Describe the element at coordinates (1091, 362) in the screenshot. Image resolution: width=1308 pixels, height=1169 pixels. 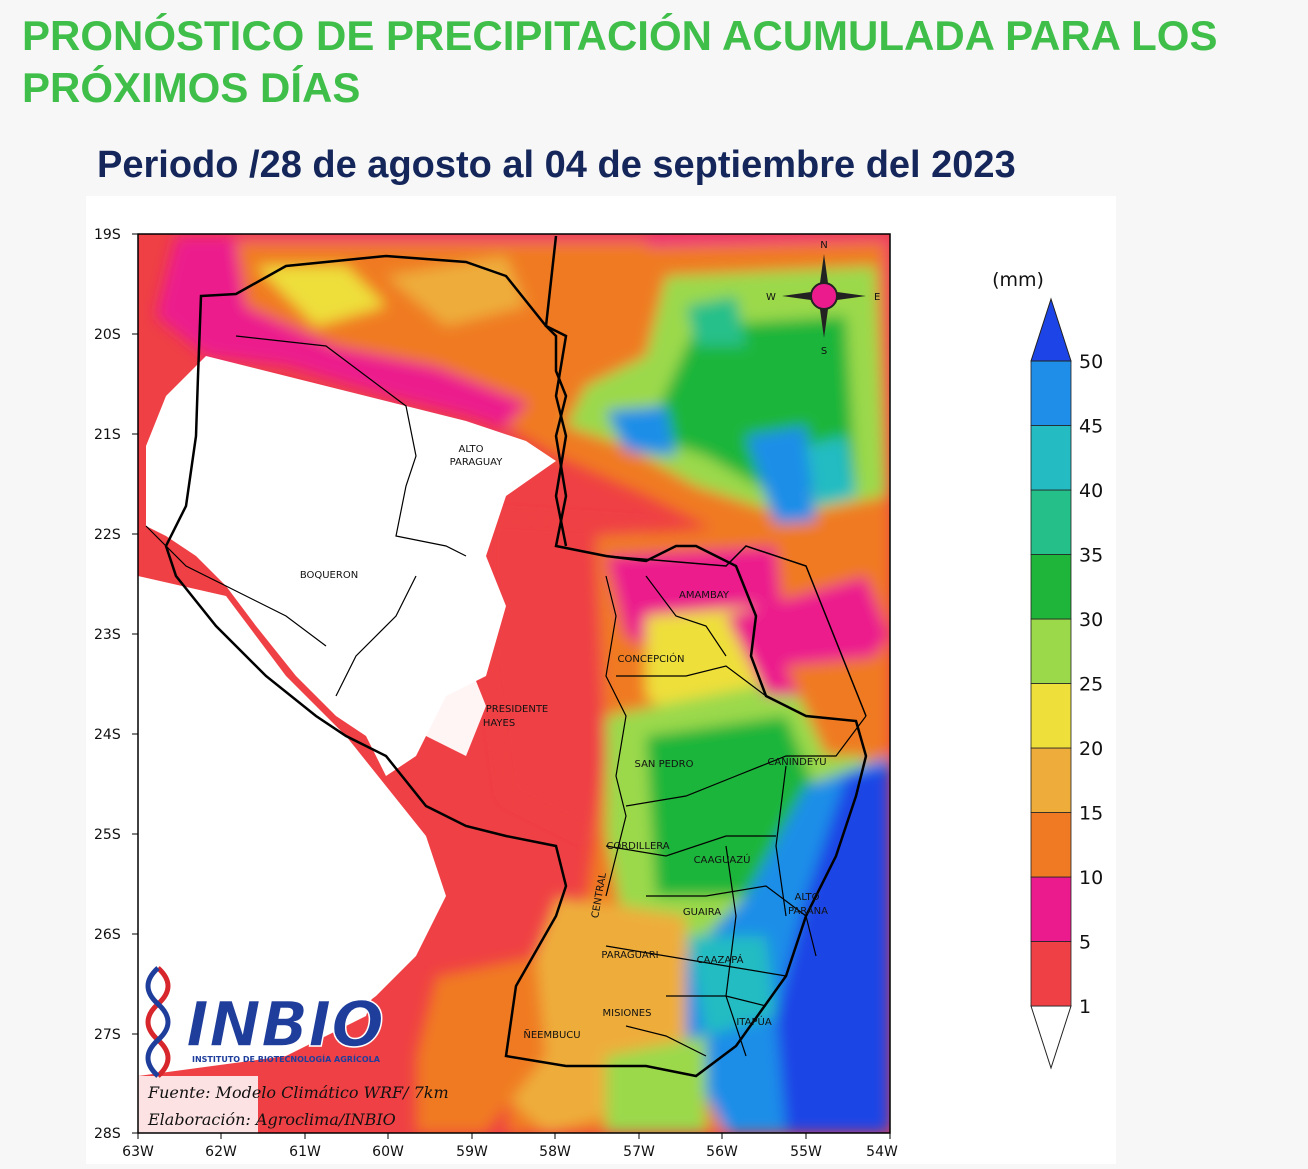
I see `legend-tick-label: 50` at that location.